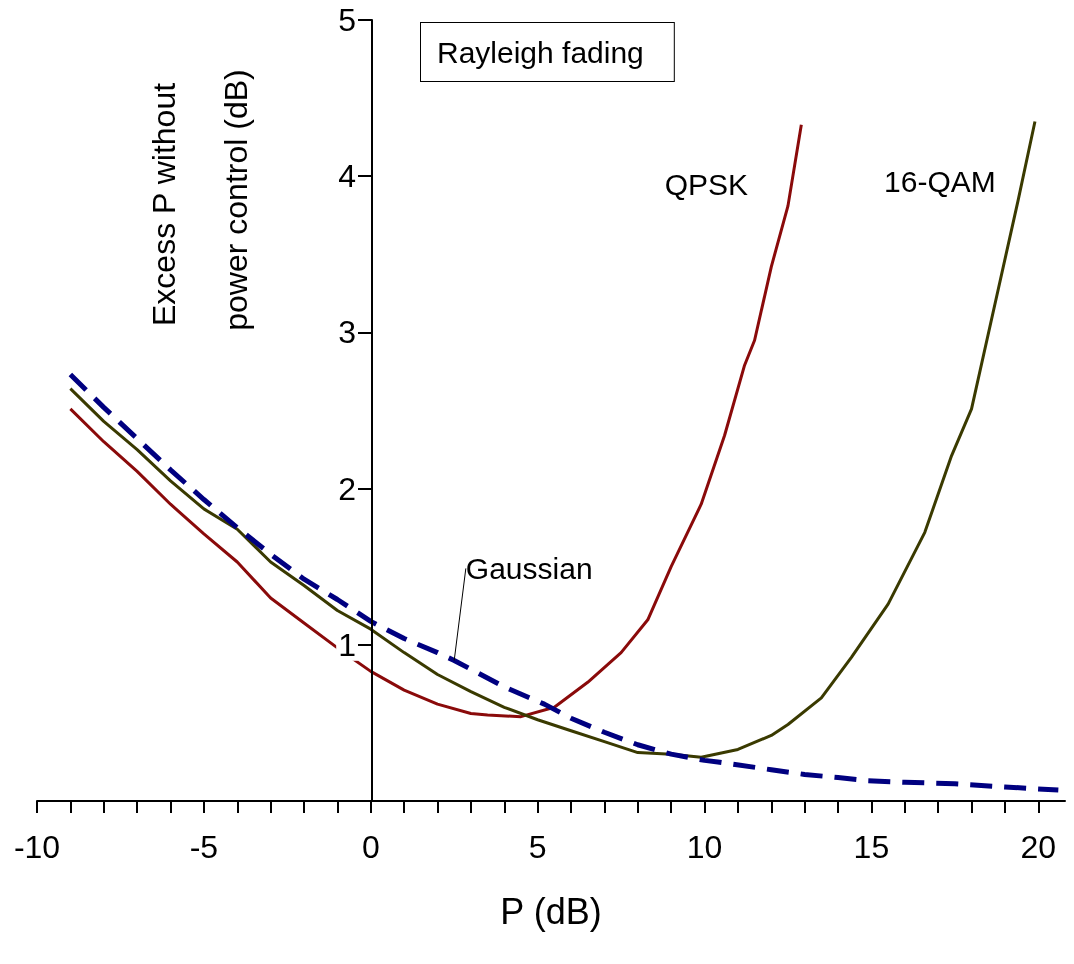  What do you see at coordinates (551, 911) in the screenshot?
I see `x-axis-title: P (dB)` at bounding box center [551, 911].